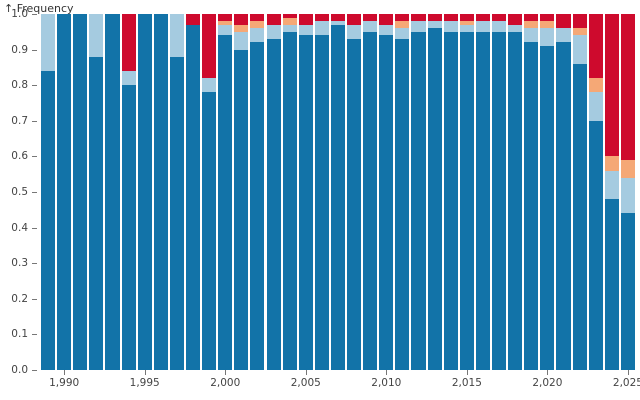 The height and width of the screenshot is (400, 640). I want to click on y-tick-label: 0.4, so click(19, 227).